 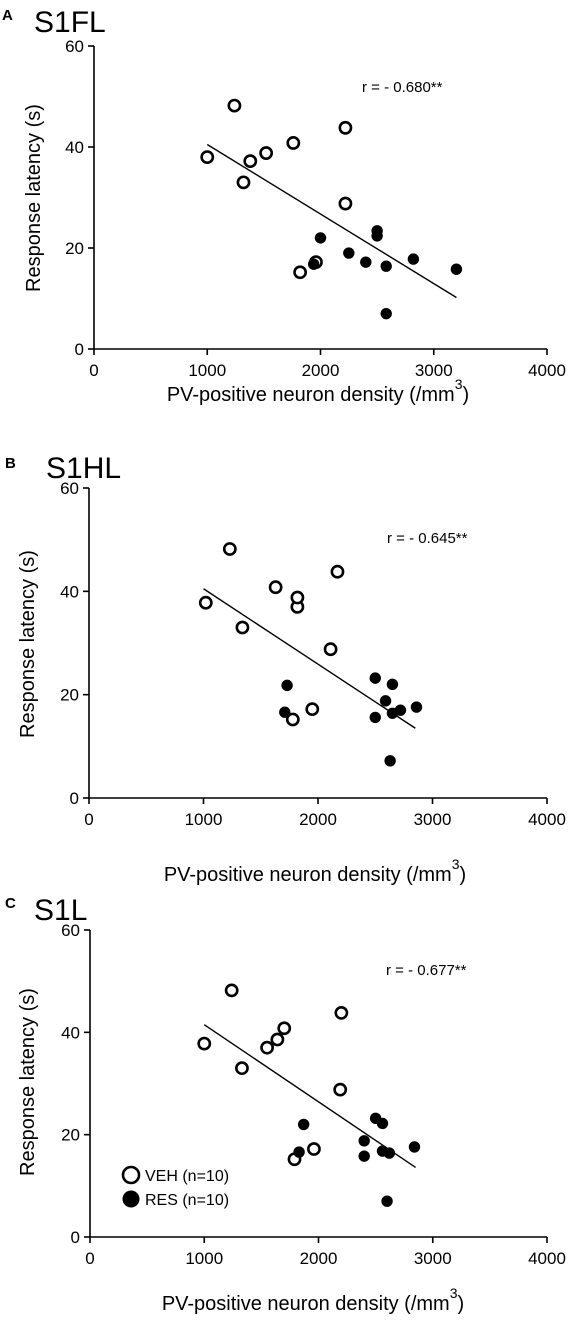 What do you see at coordinates (131, 1175) in the screenshot?
I see `legend-marker-open` at bounding box center [131, 1175].